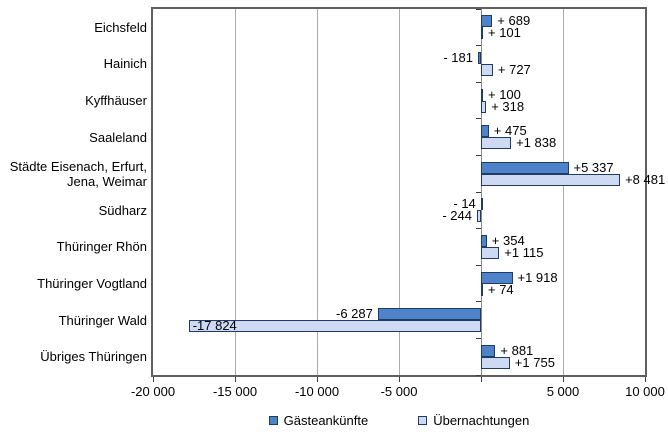  What do you see at coordinates (504, 94) in the screenshot?
I see `bar-value-label: + 100` at bounding box center [504, 94].